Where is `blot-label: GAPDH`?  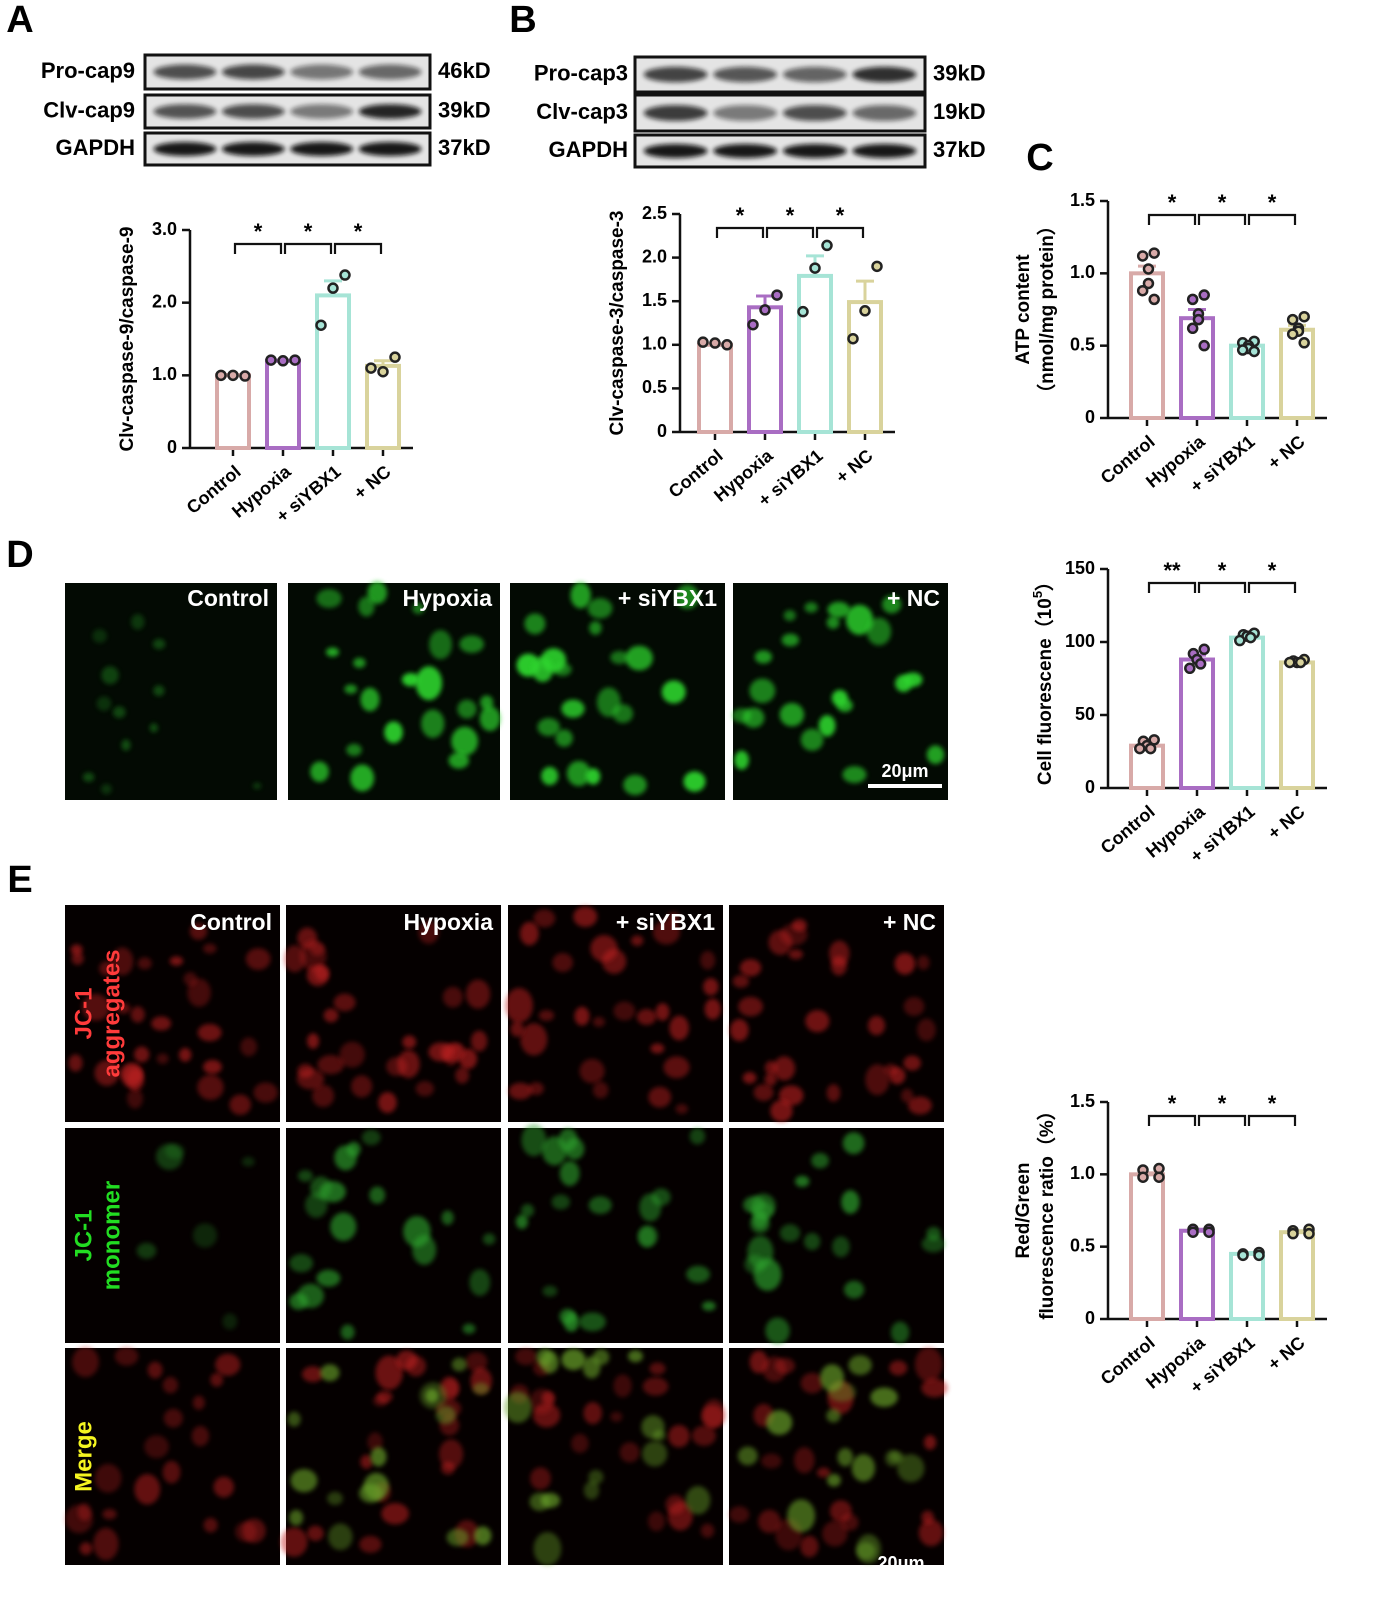
blot-label: GAPDH is located at coordinates (588, 149).